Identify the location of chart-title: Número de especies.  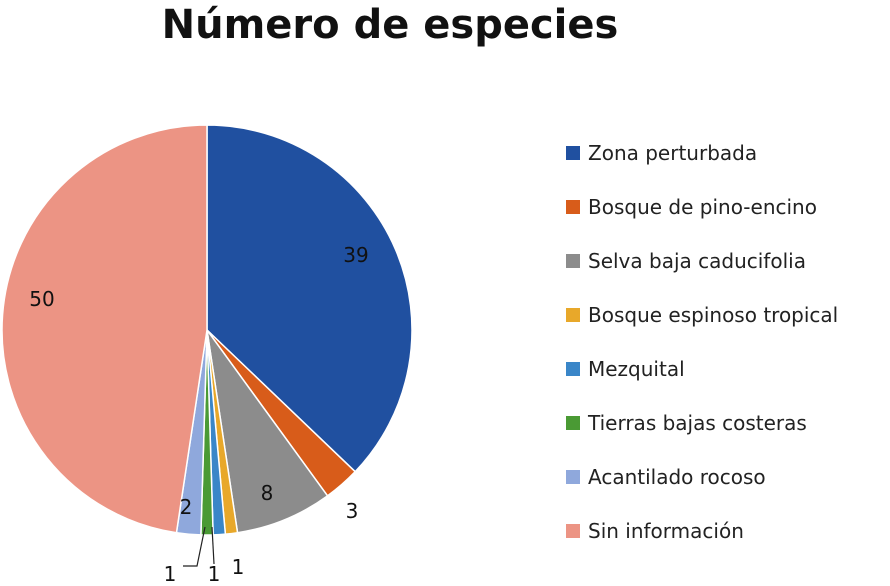
(390, 25).